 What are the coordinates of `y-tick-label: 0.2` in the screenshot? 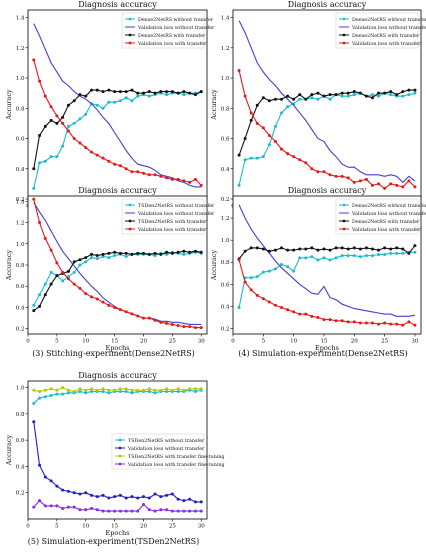 It's located at (225, 329).